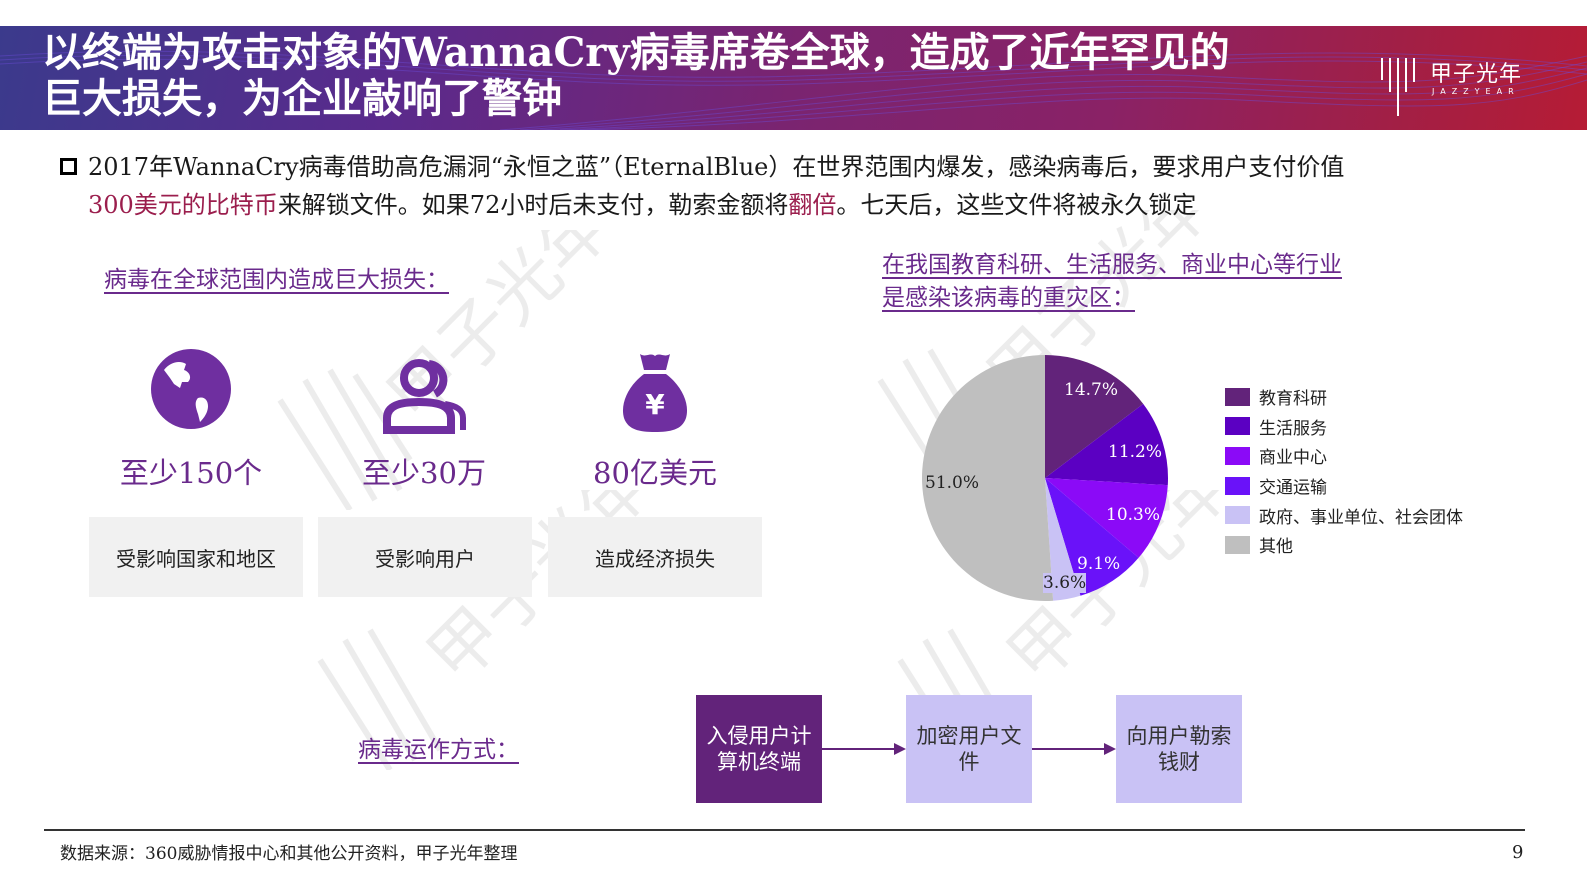 The image size is (1587, 892). What do you see at coordinates (438, 750) in the screenshot?
I see `process-heading: 病毒运作方式：` at bounding box center [438, 750].